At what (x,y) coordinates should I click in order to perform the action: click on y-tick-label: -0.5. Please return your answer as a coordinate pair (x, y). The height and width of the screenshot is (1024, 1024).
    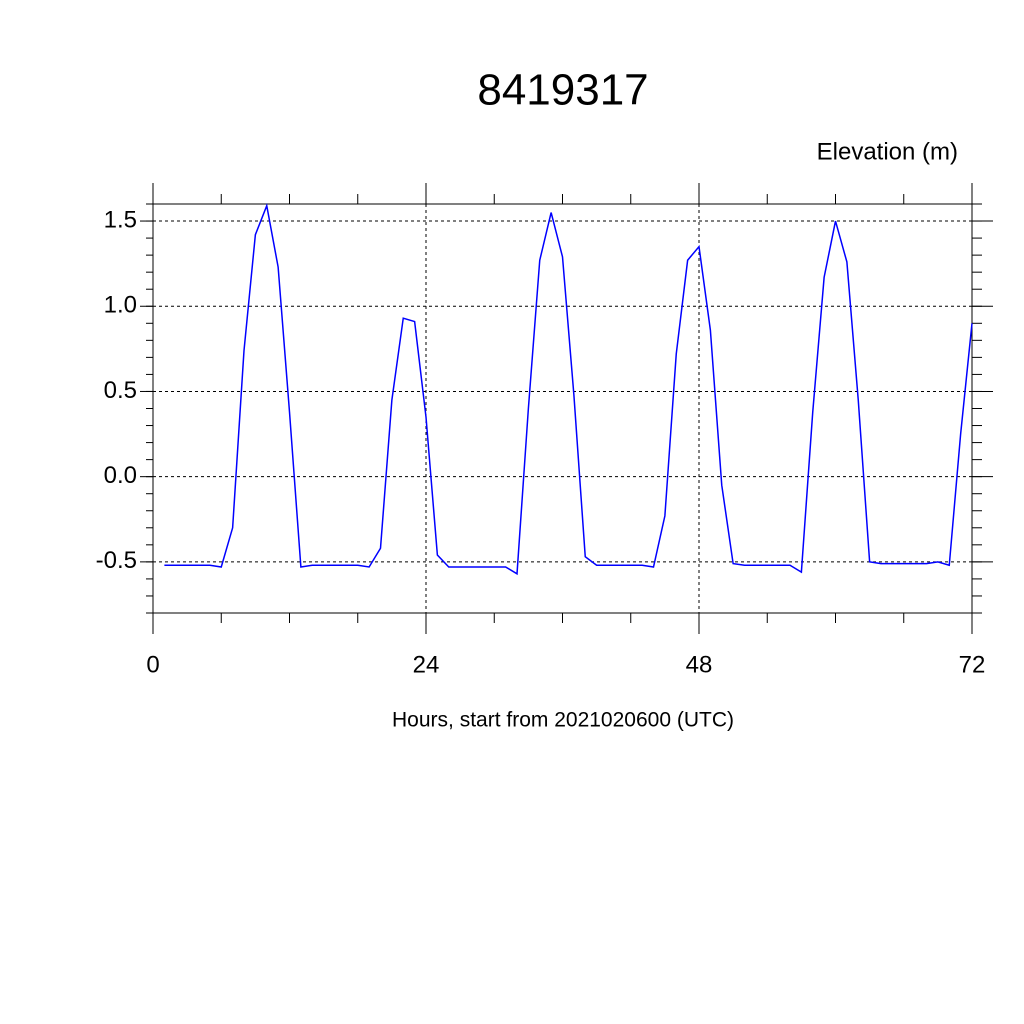
    Looking at the image, I should click on (116, 560).